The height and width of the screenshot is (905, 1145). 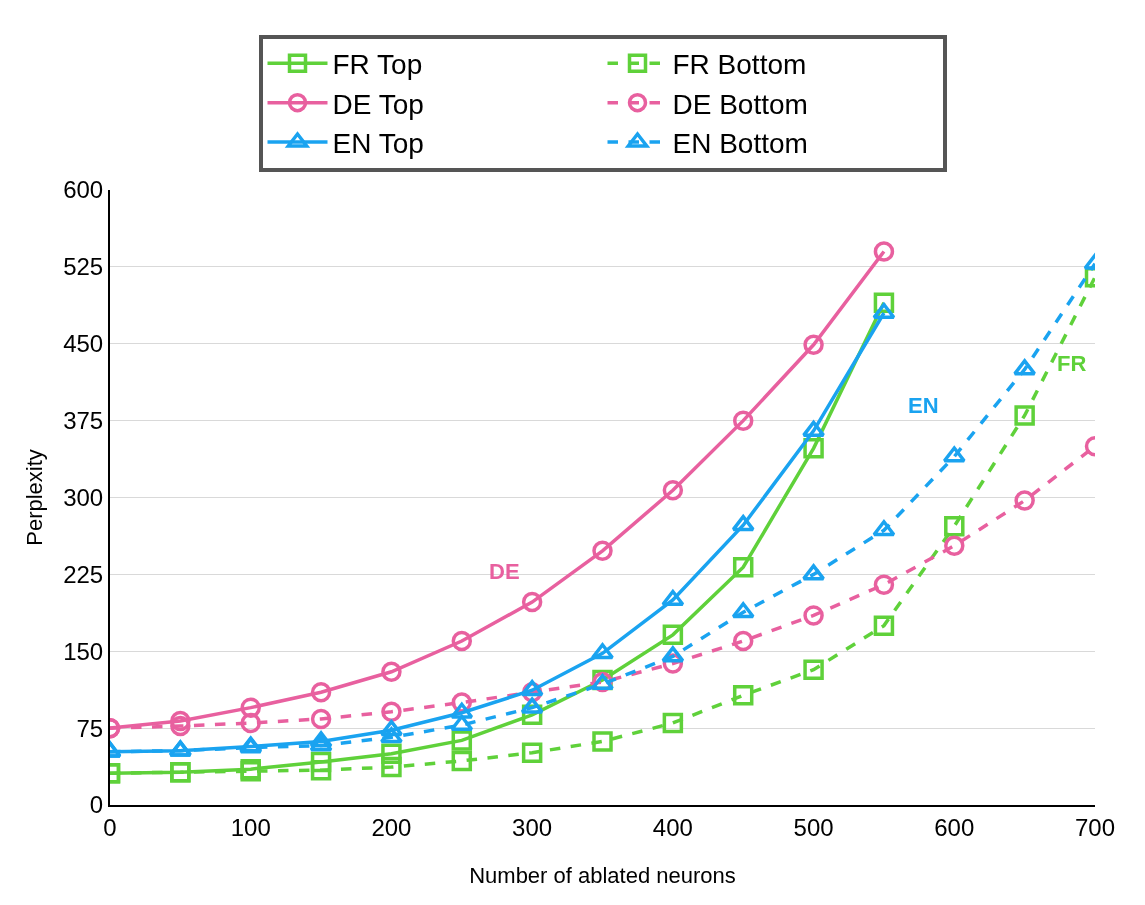 I want to click on x-tick-label: 200, so click(x=391, y=827).